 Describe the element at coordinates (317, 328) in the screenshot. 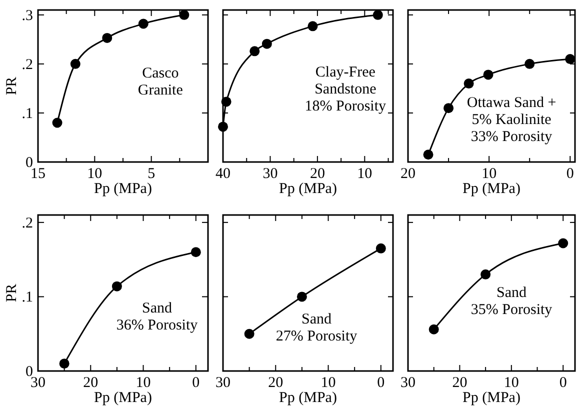

I see `annotation: Sand 27% Porosity` at that location.